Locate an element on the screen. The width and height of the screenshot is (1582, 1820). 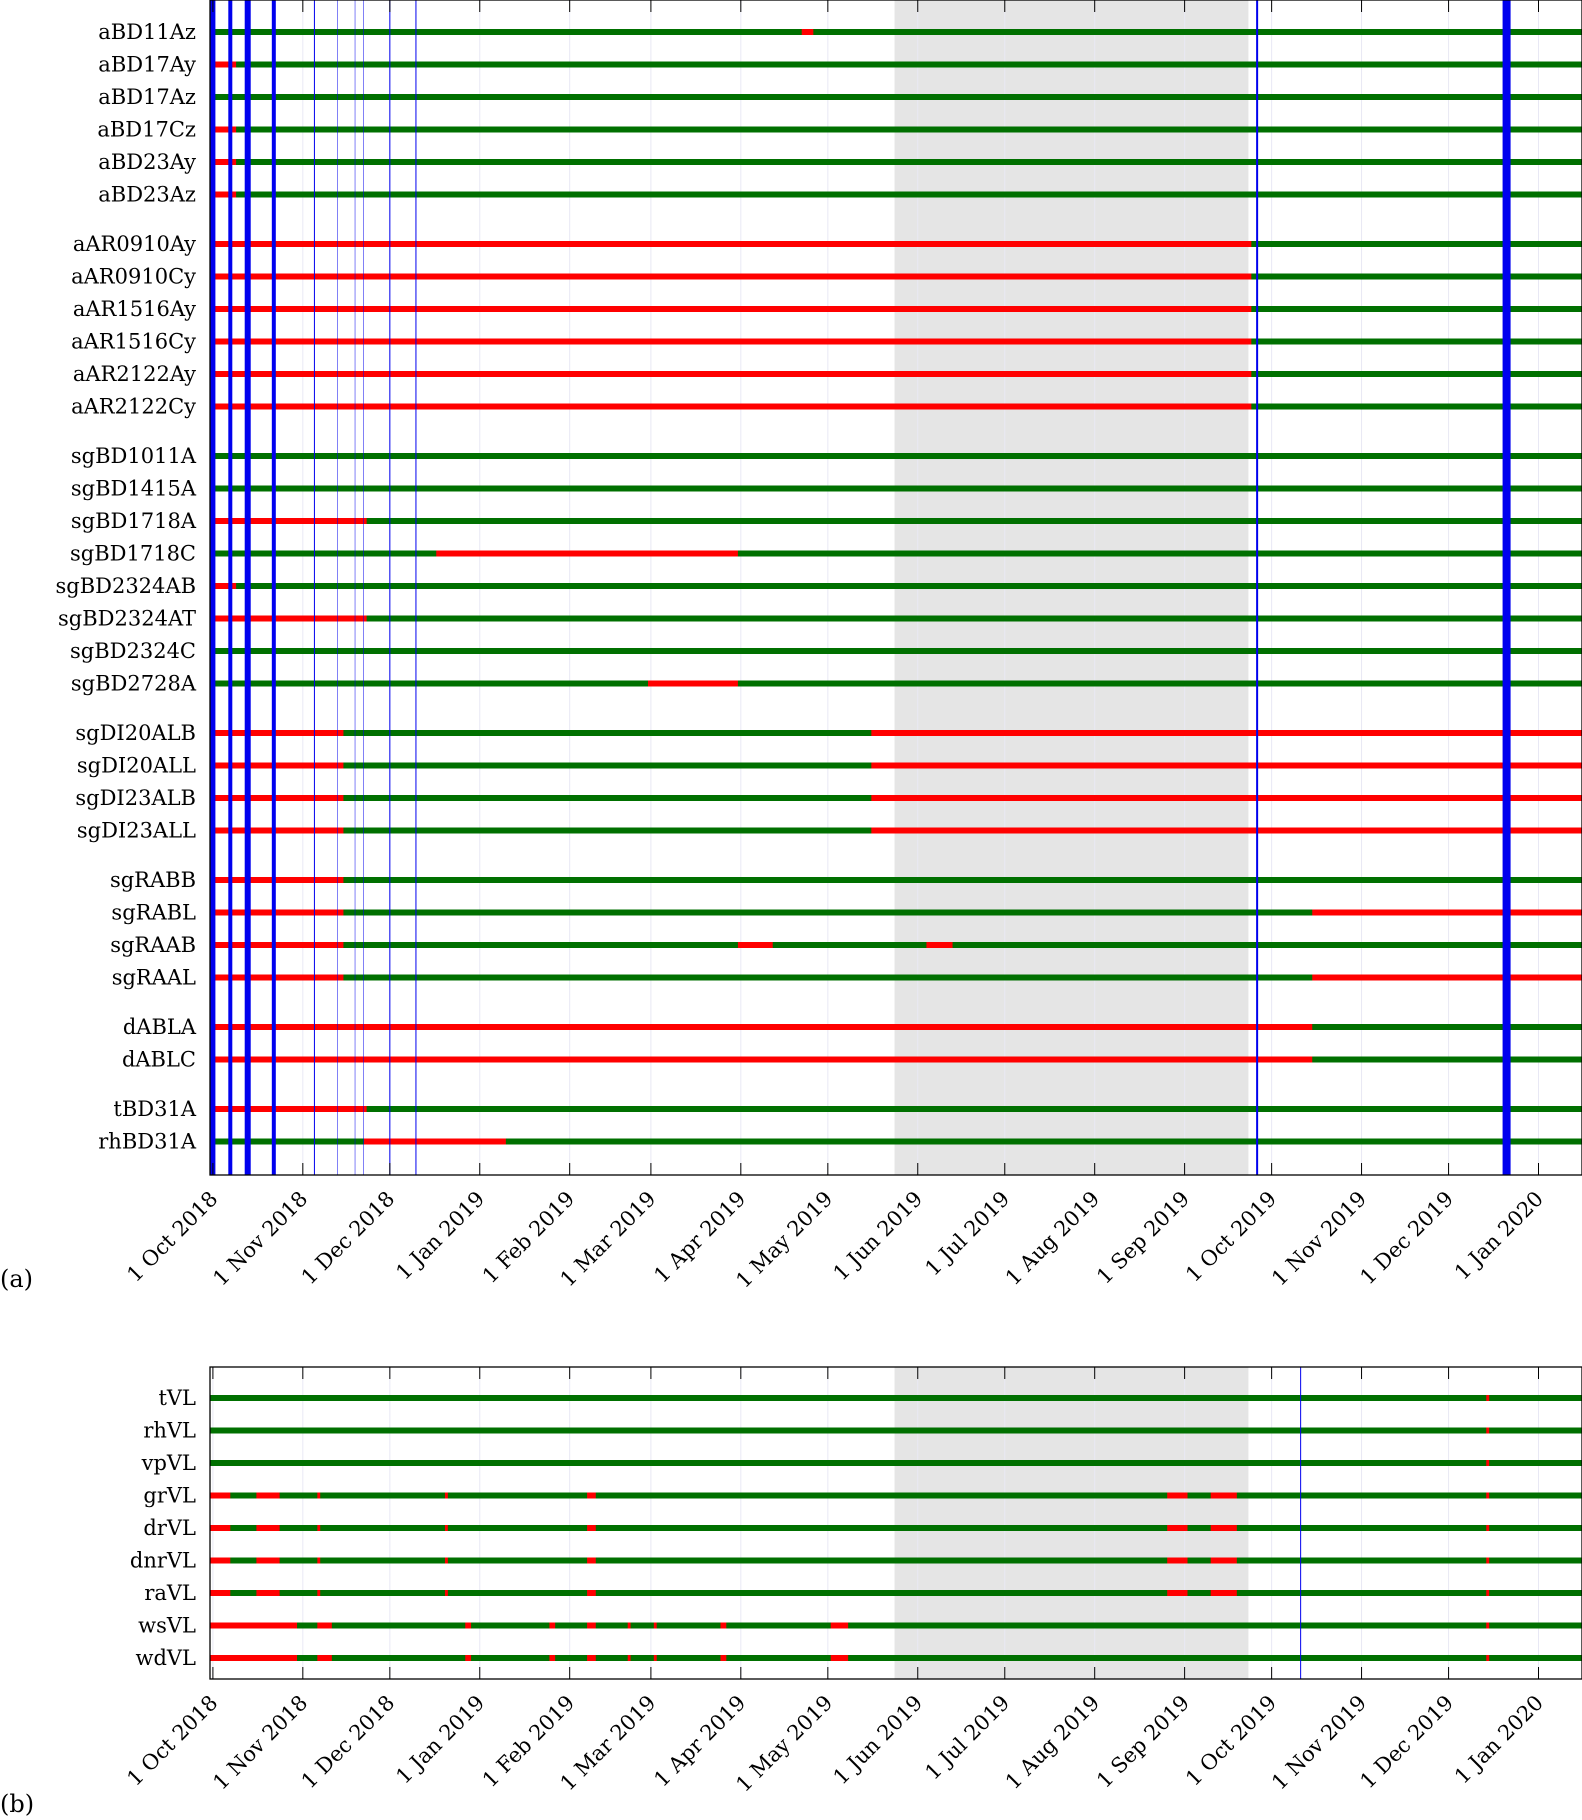
table-row: aBD17Az is located at coordinates (840, 97).